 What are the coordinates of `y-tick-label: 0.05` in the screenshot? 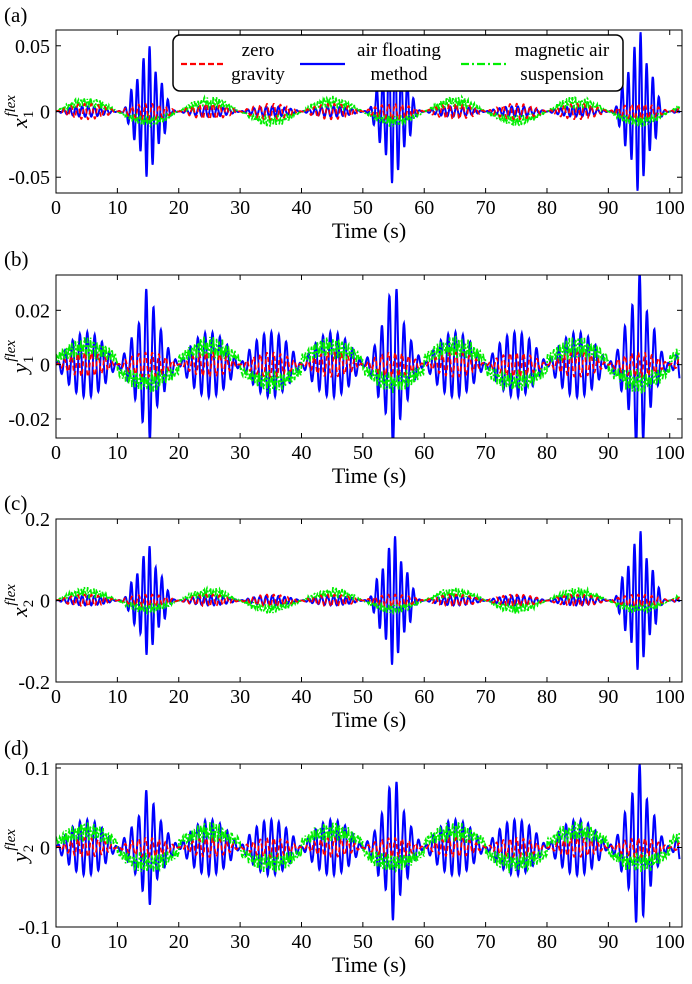 It's located at (32, 47).